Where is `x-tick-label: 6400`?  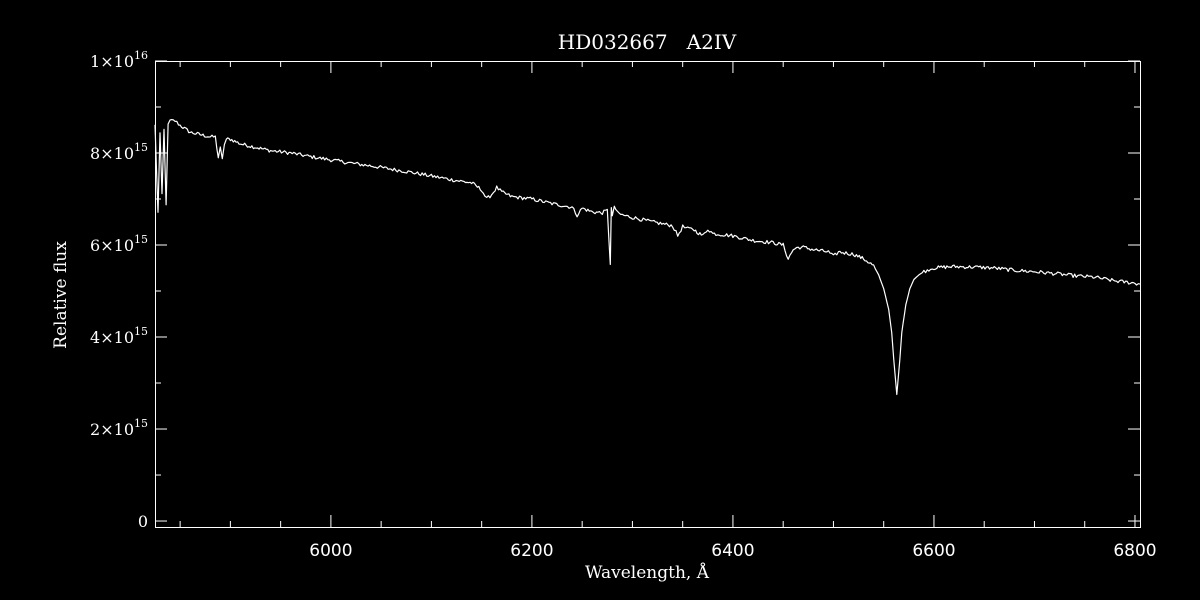 x-tick-label: 6400 is located at coordinates (732, 551).